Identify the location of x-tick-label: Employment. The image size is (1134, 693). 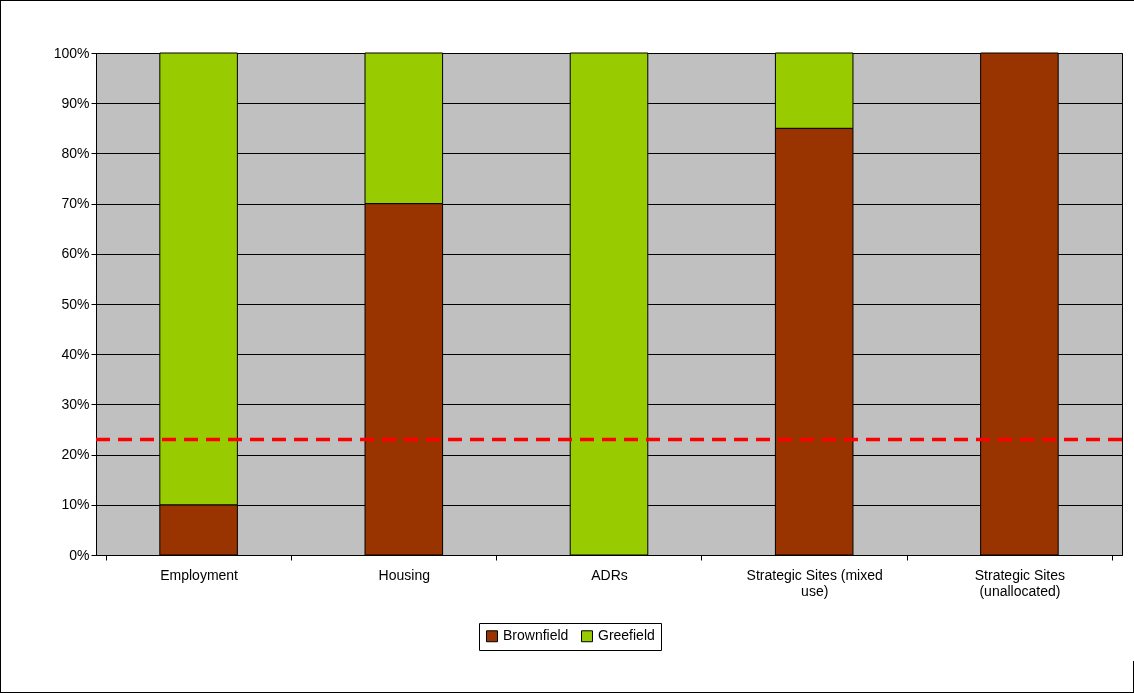
(199, 574).